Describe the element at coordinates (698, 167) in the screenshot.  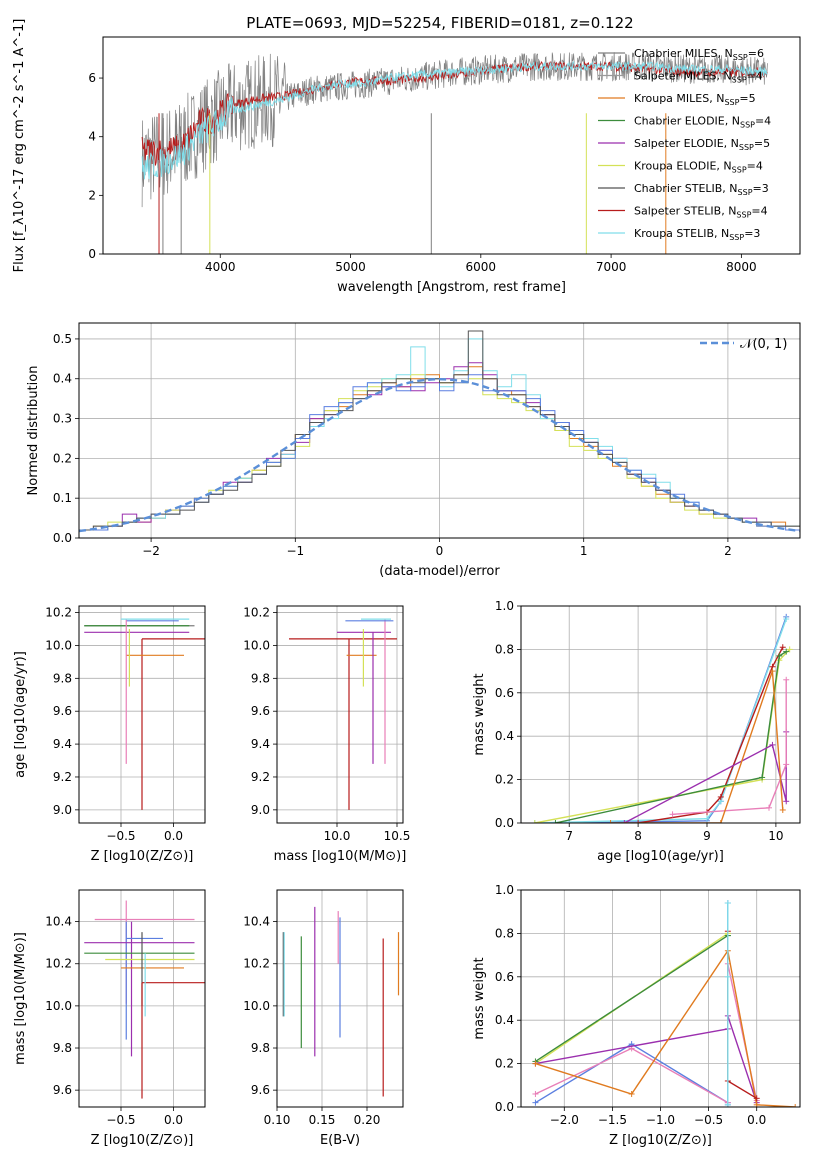
I see `legend-label: Kroupa ELODIE, NSSP=4` at that location.